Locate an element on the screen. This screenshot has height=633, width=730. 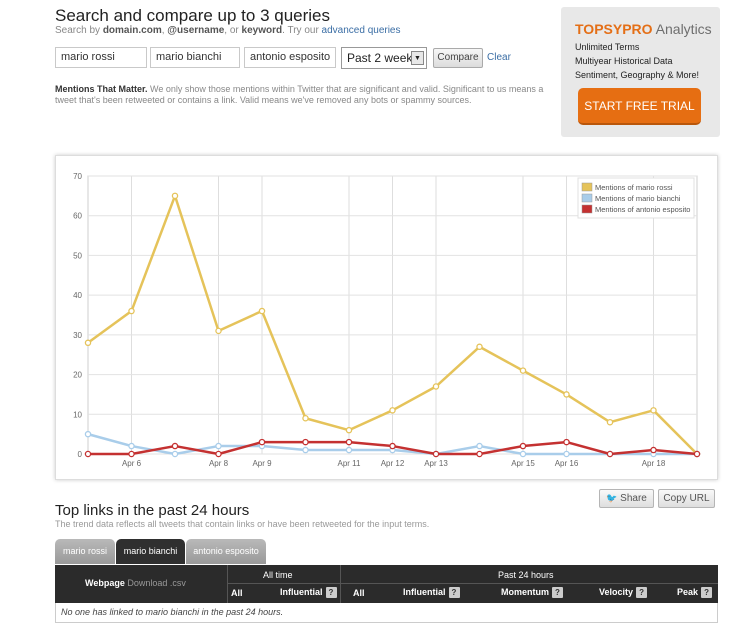
hint-domain: domain.com is located at coordinates (132, 30).